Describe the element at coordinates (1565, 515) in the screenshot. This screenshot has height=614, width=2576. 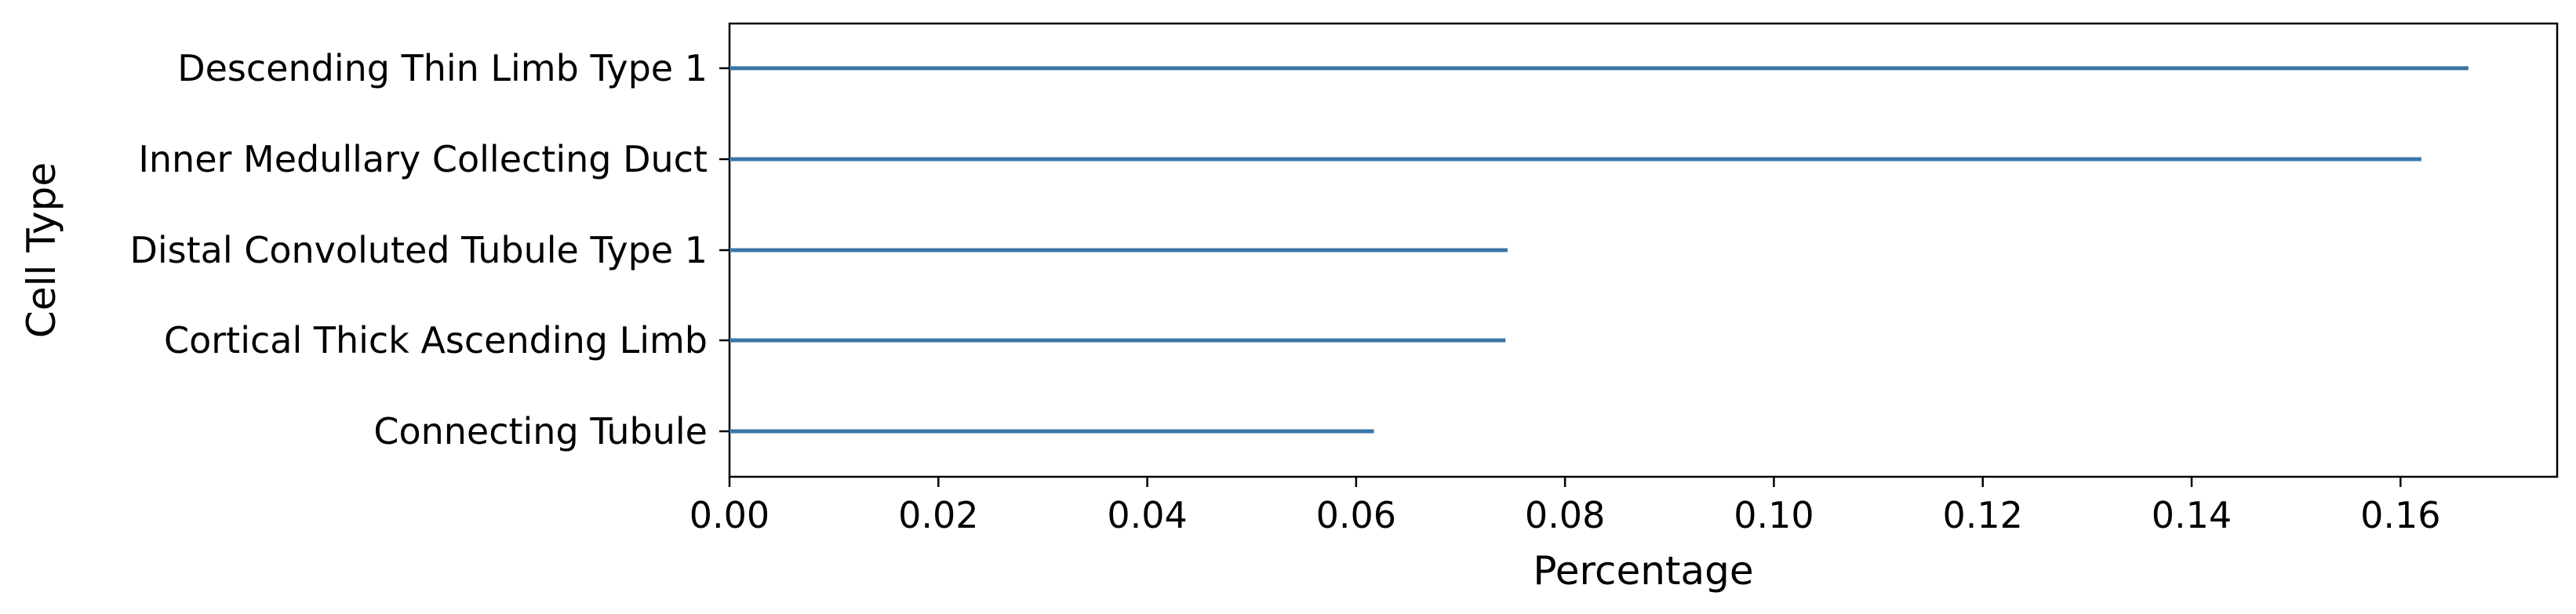
I see `x-tick-label: 0.08` at that location.